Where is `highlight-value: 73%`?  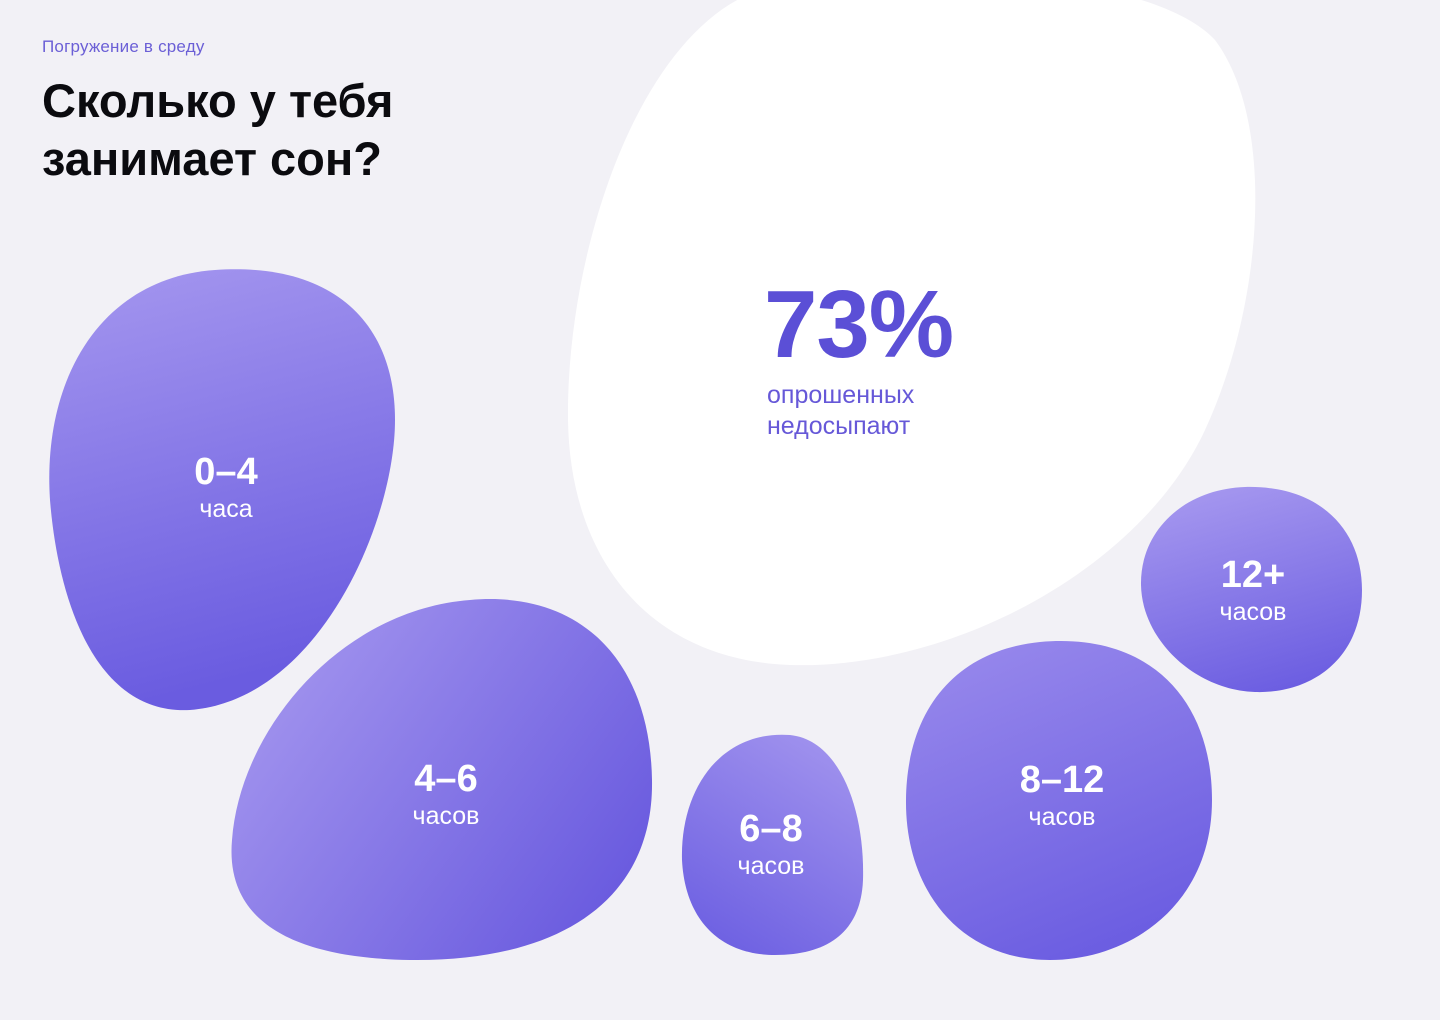
highlight-value: 73% is located at coordinates (859, 324).